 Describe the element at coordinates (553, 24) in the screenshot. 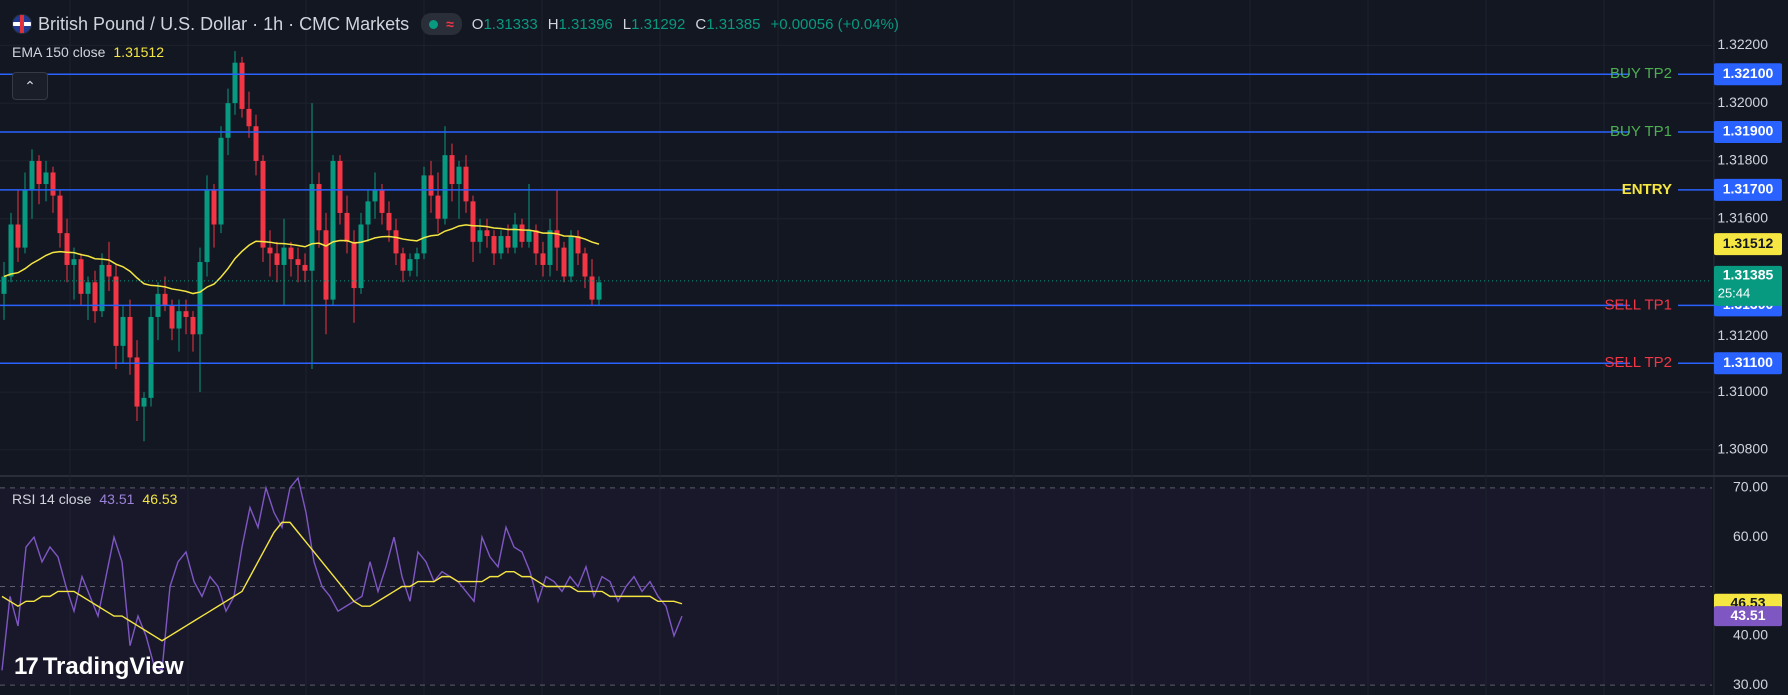

I see `ohlc-key-high: H` at that location.